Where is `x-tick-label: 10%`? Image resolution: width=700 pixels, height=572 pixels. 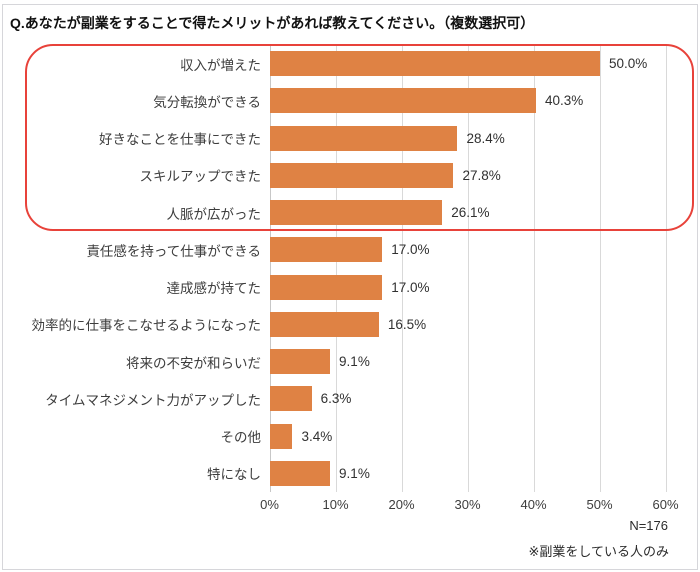 x-tick-label: 10% is located at coordinates (335, 504).